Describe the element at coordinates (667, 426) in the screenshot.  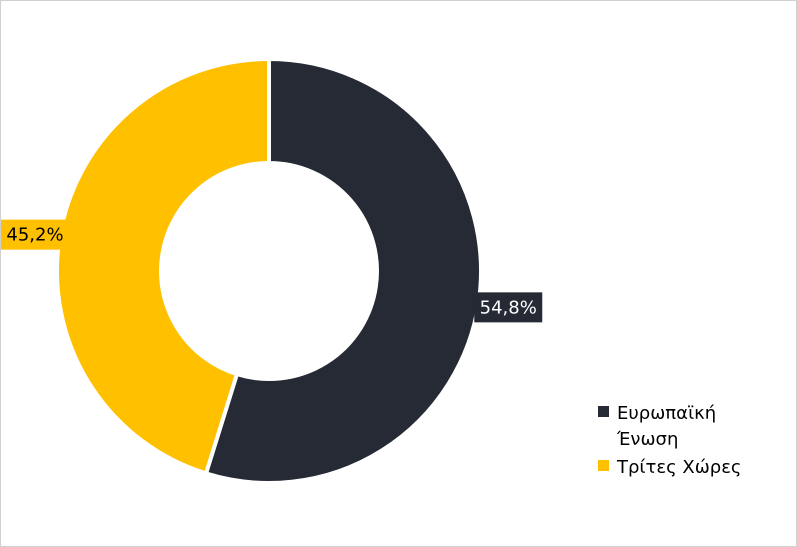
I see `legend-label: Ευρωπαϊκή Ένωση` at that location.